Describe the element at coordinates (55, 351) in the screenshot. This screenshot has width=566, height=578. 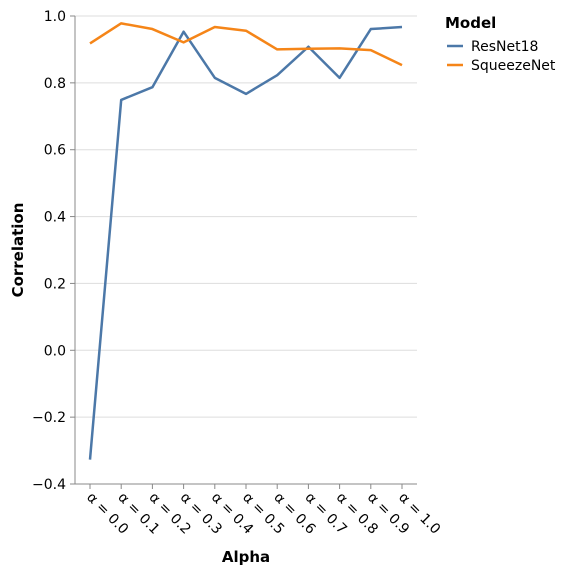
I see `y-tick-label: 0.0` at that location.